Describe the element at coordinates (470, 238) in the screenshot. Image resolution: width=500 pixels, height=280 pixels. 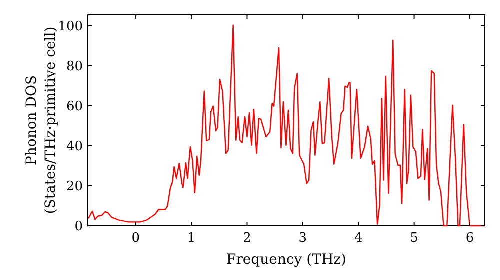
I see `x-tick-label: 6` at that location.